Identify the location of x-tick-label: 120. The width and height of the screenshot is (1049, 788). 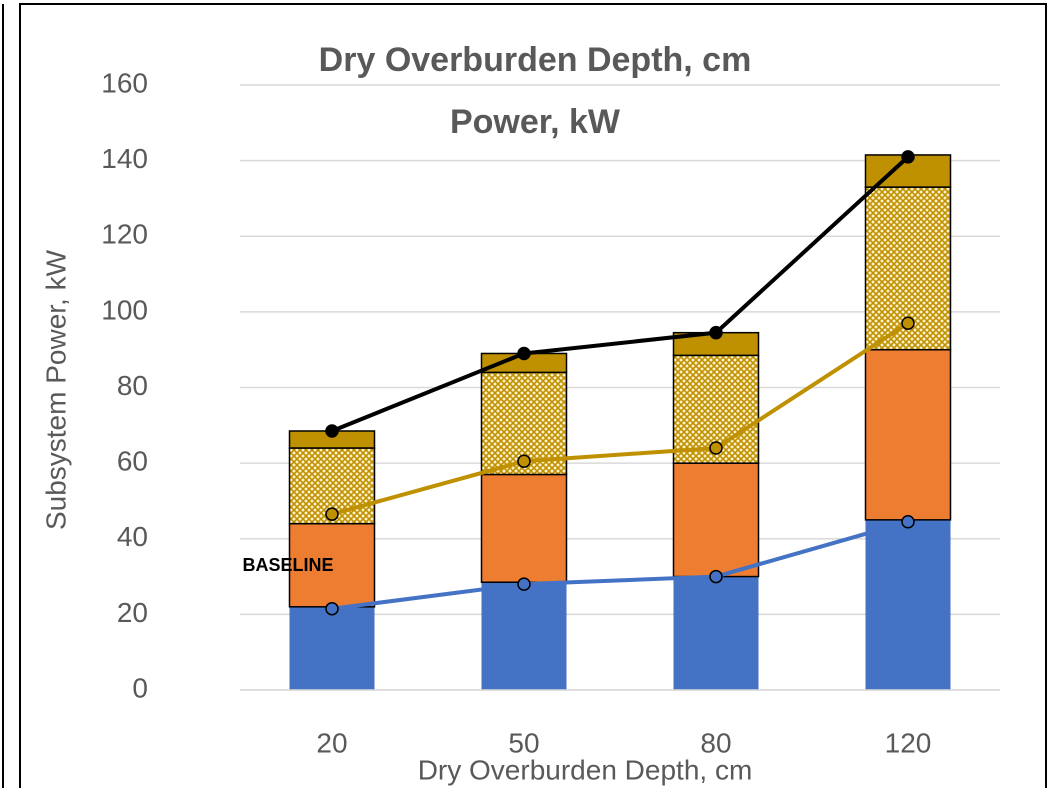
(908, 742).